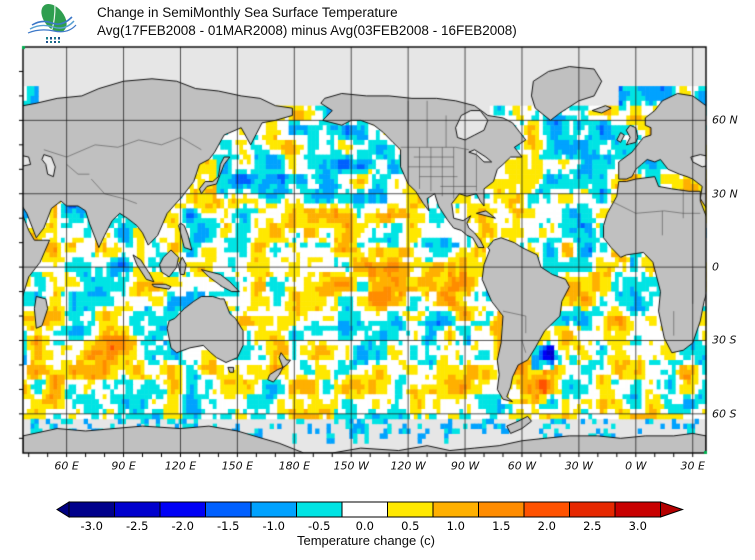 This screenshot has height=560, width=755. I want to click on colorbar-tick-2.0: 2.0, so click(546, 526).